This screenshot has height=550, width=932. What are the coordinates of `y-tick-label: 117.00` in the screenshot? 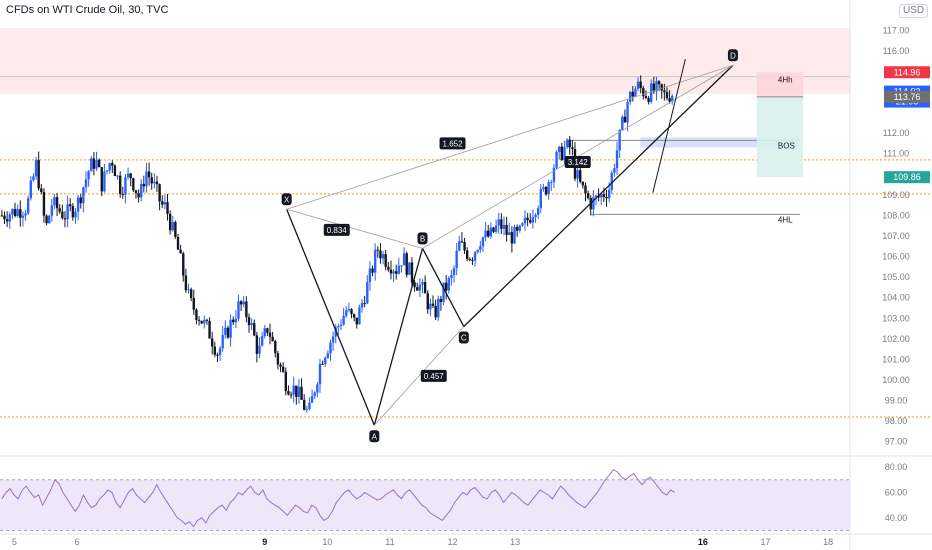 It's located at (896, 30).